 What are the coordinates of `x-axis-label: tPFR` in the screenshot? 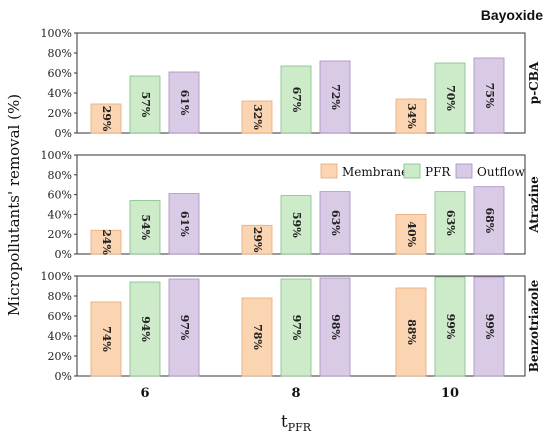 It's located at (296, 423).